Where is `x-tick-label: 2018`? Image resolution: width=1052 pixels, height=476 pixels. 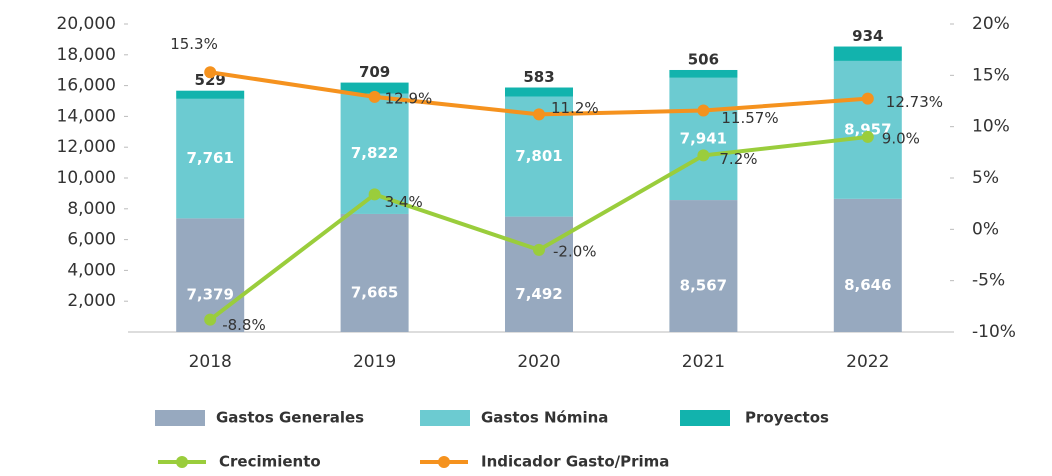 x-tick-label: 2018 is located at coordinates (210, 362).